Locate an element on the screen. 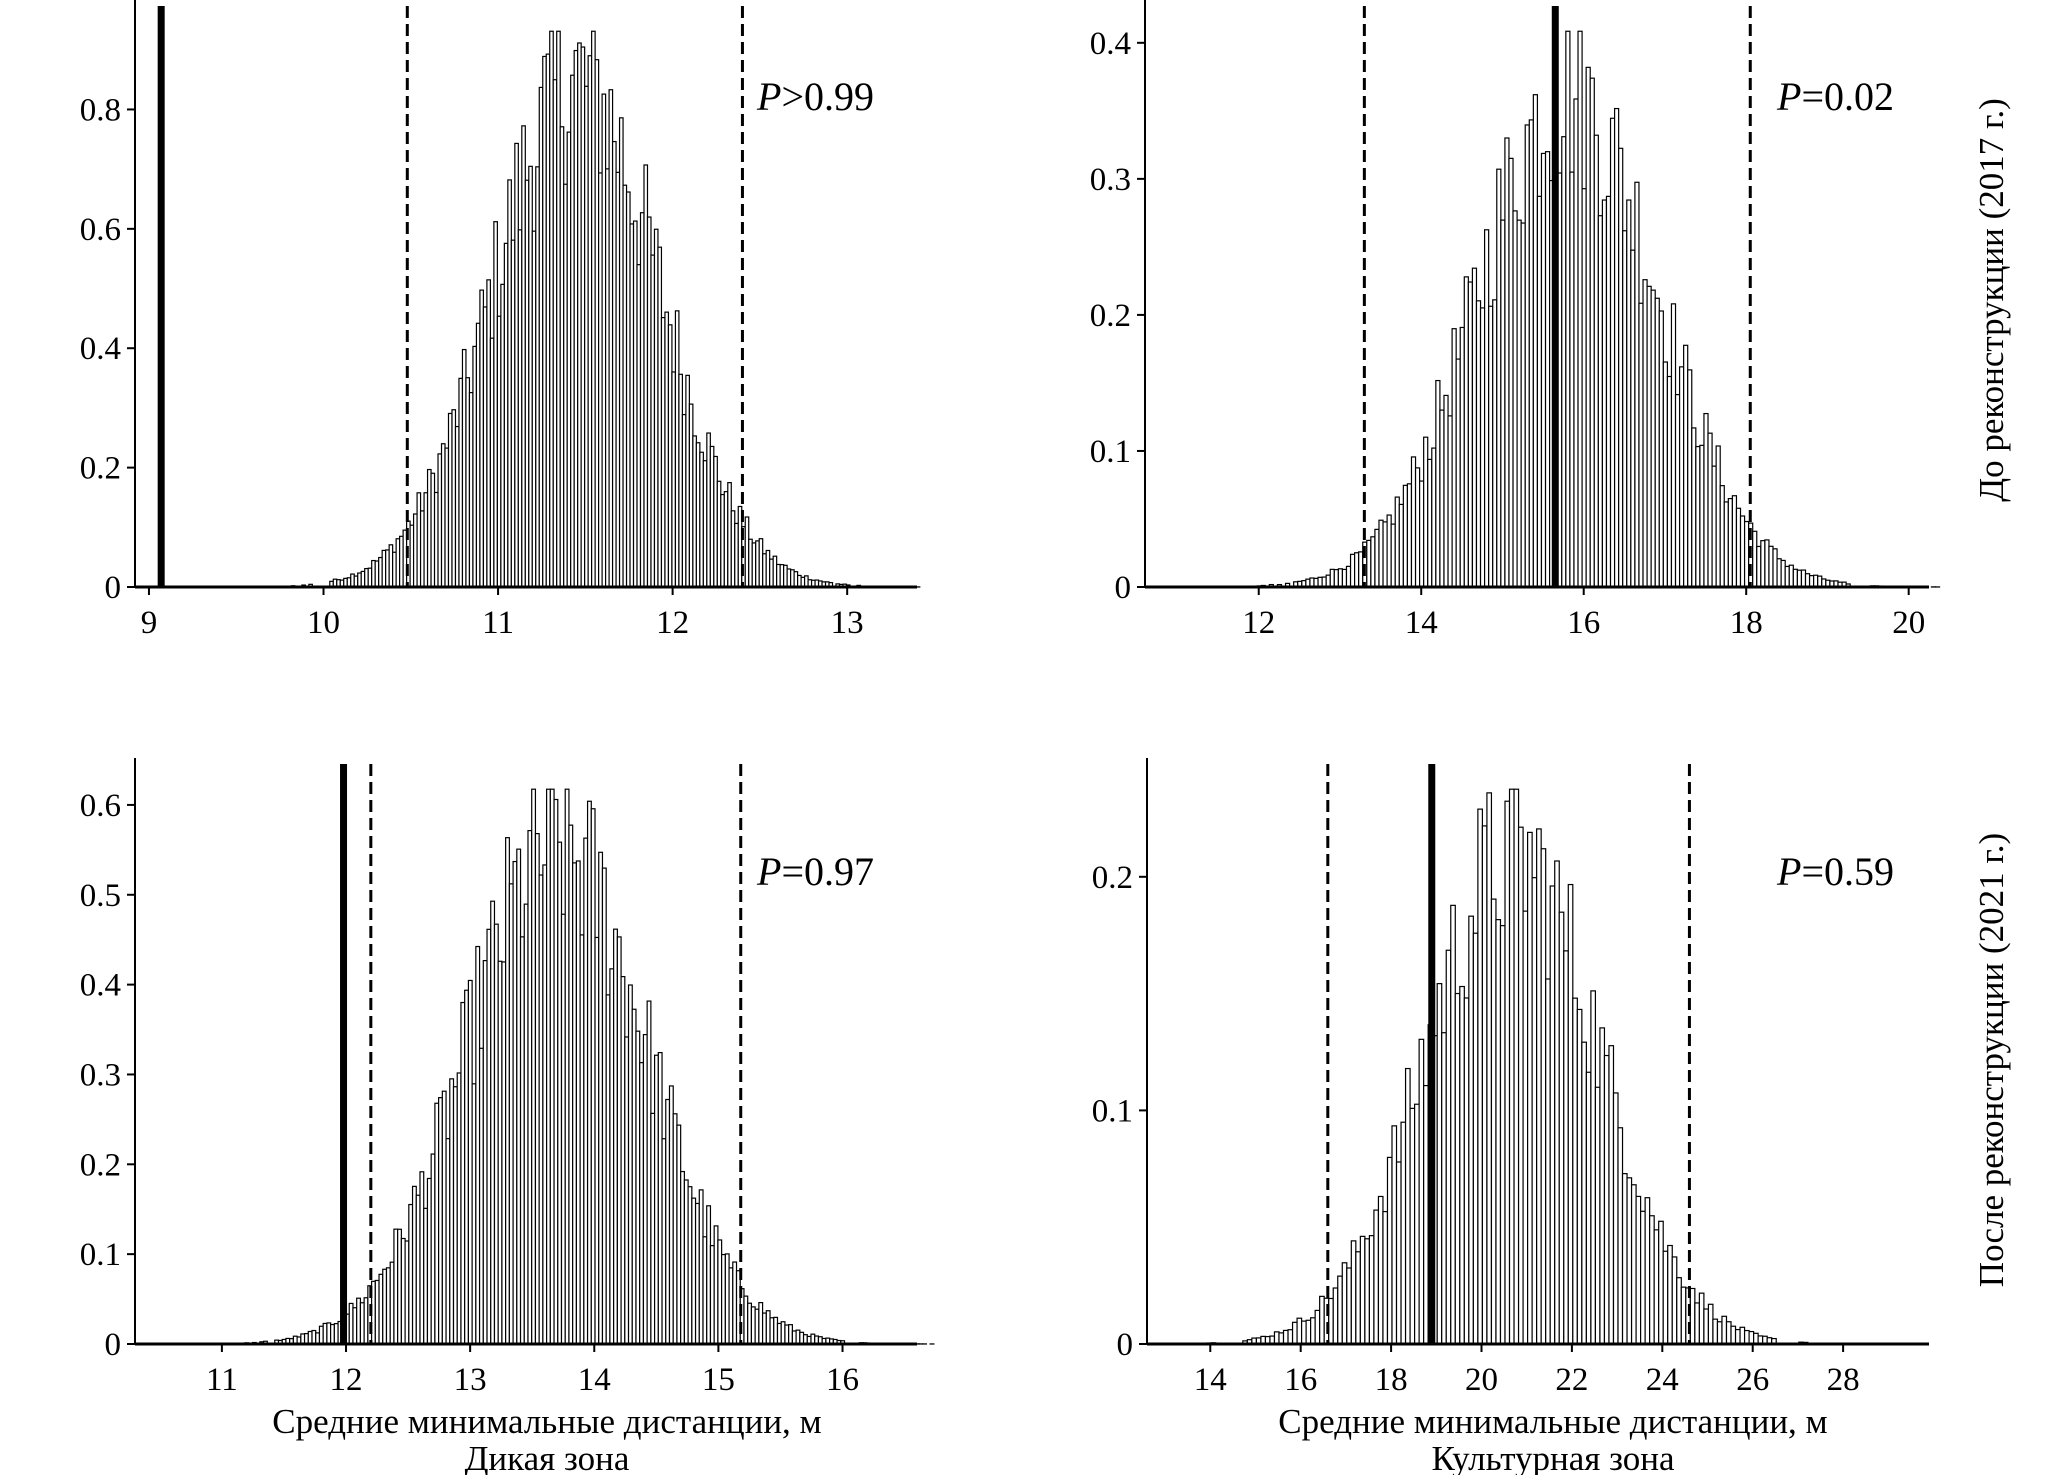 The image size is (2067, 1475). p-value: >0.99 is located at coordinates (827, 96).